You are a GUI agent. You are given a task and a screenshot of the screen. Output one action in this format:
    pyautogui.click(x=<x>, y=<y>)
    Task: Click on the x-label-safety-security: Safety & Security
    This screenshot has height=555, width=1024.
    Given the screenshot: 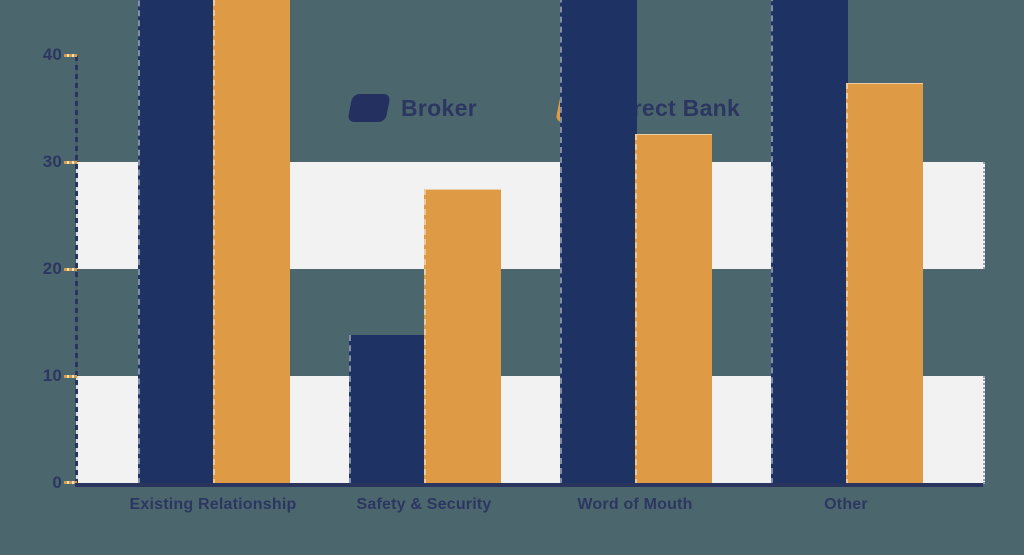 What is the action you would take?
    pyautogui.click(x=424, y=504)
    